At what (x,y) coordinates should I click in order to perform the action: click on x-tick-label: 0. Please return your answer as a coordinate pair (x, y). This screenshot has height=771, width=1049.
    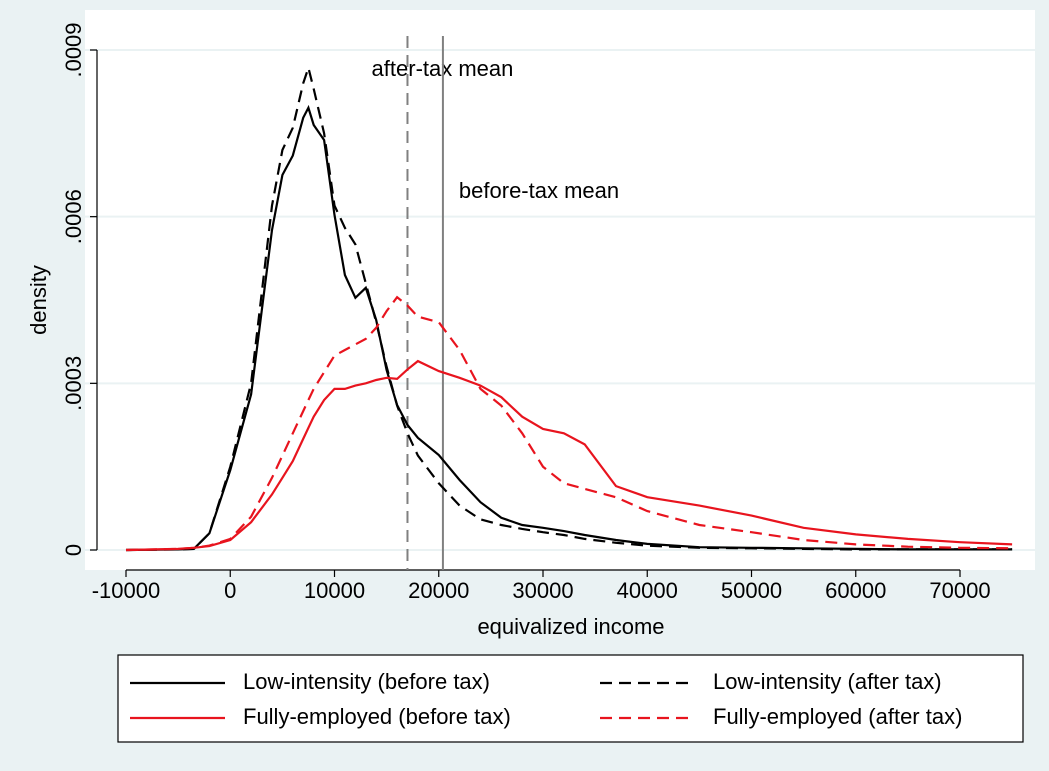
    Looking at the image, I should click on (230, 590).